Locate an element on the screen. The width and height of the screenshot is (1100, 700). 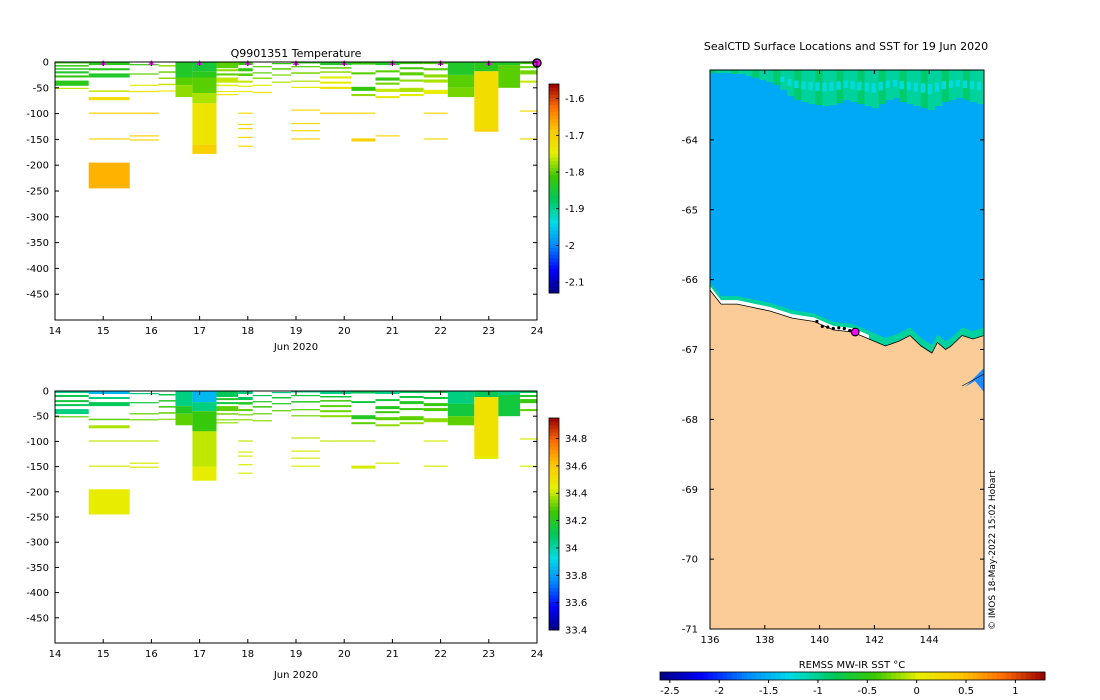
colorbar-tick-label: -1.8 is located at coordinates (575, 173).